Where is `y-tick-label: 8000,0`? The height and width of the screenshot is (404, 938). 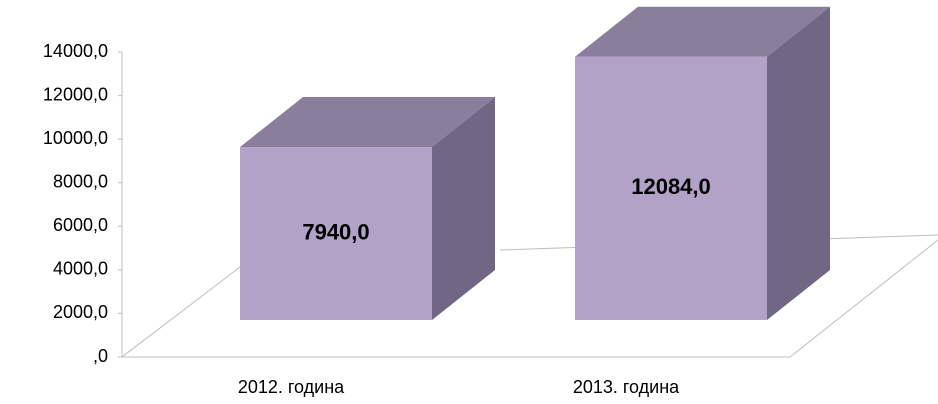 y-tick-label: 8000,0 is located at coordinates (80, 181).